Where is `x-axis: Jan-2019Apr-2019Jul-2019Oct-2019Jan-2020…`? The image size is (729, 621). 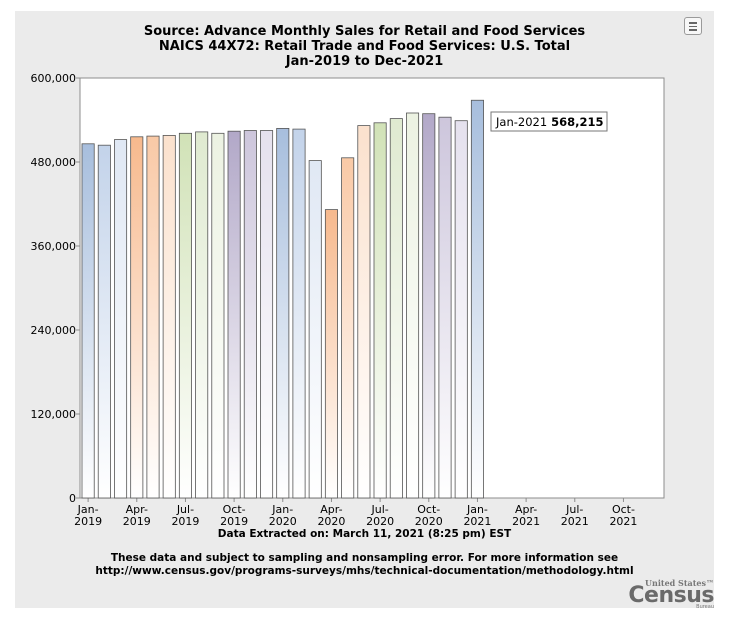
x-axis: Jan-2019Apr-2019Jul-2019Oct-2019Jan-2020… is located at coordinates (355, 513).